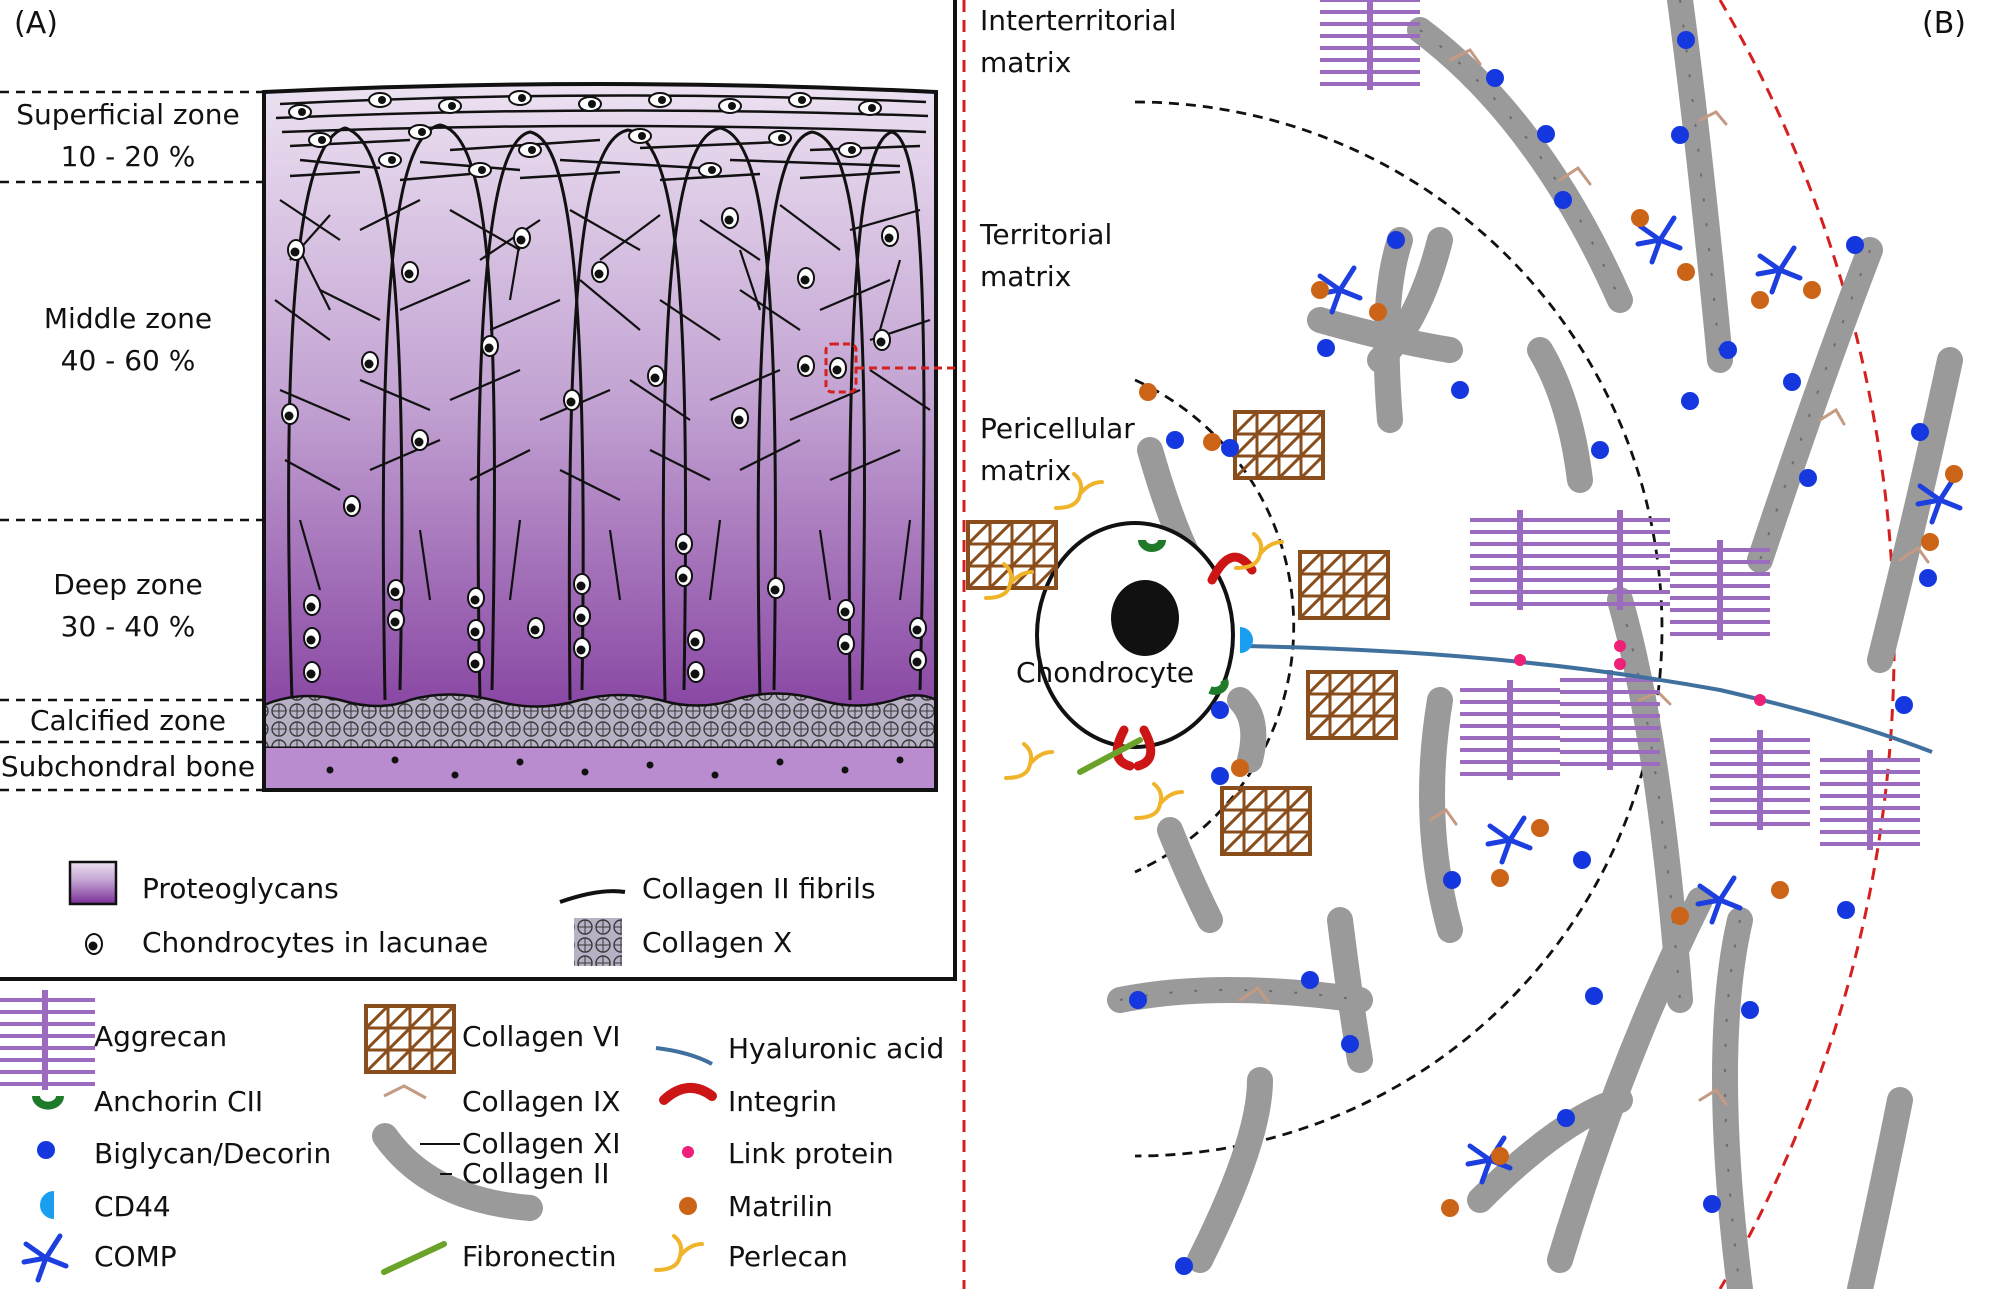 Image resolution: width=2000 pixels, height=1289 pixels. I want to click on legend-collagen-x: Collagen X, so click(717, 942).